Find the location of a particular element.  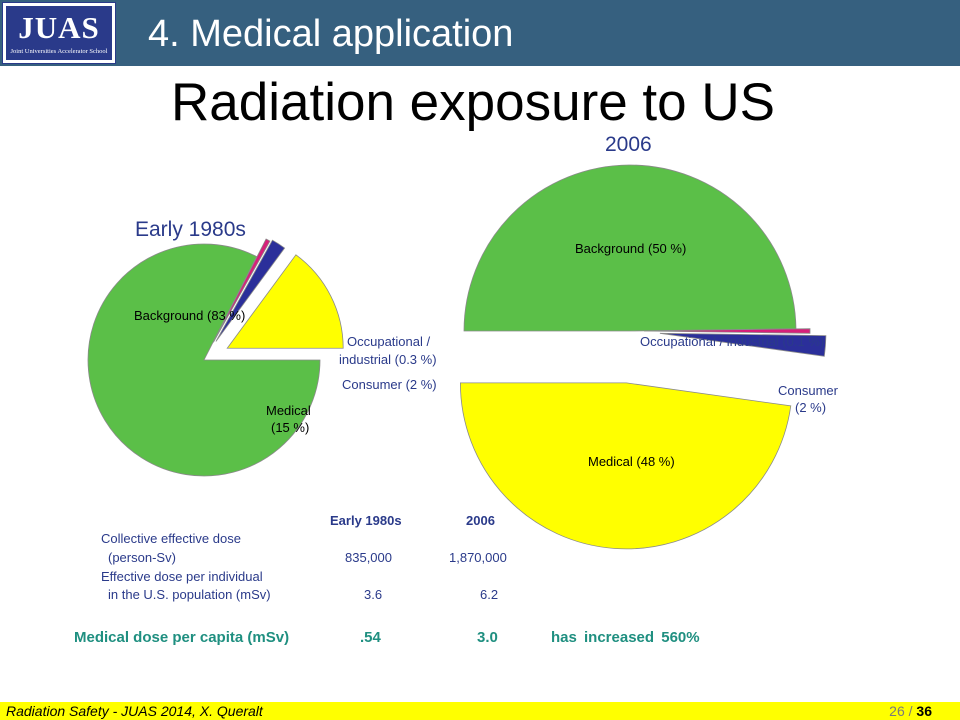

page-number: 26 / 36 is located at coordinates (910, 711).